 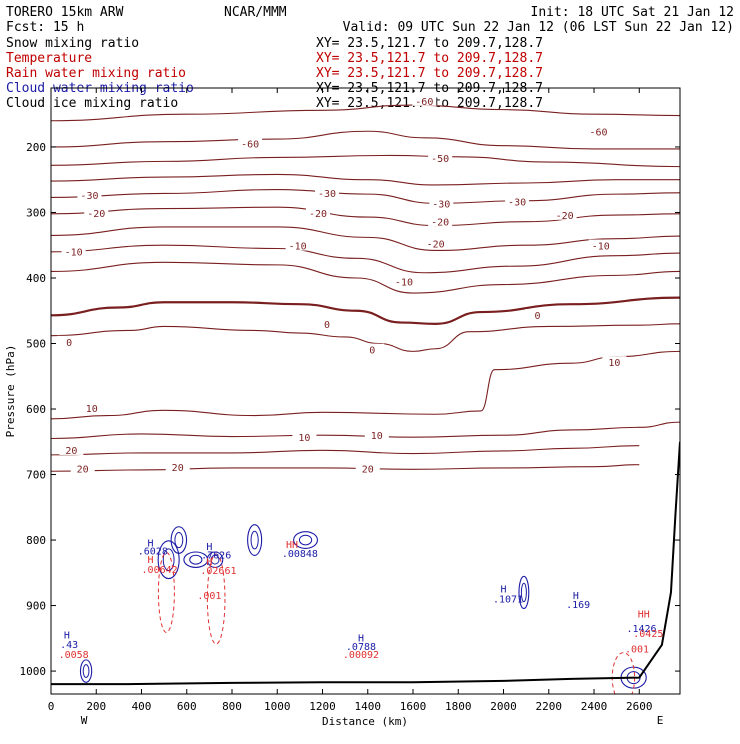 I want to click on y-tick-label: 400, so click(x=36, y=278).